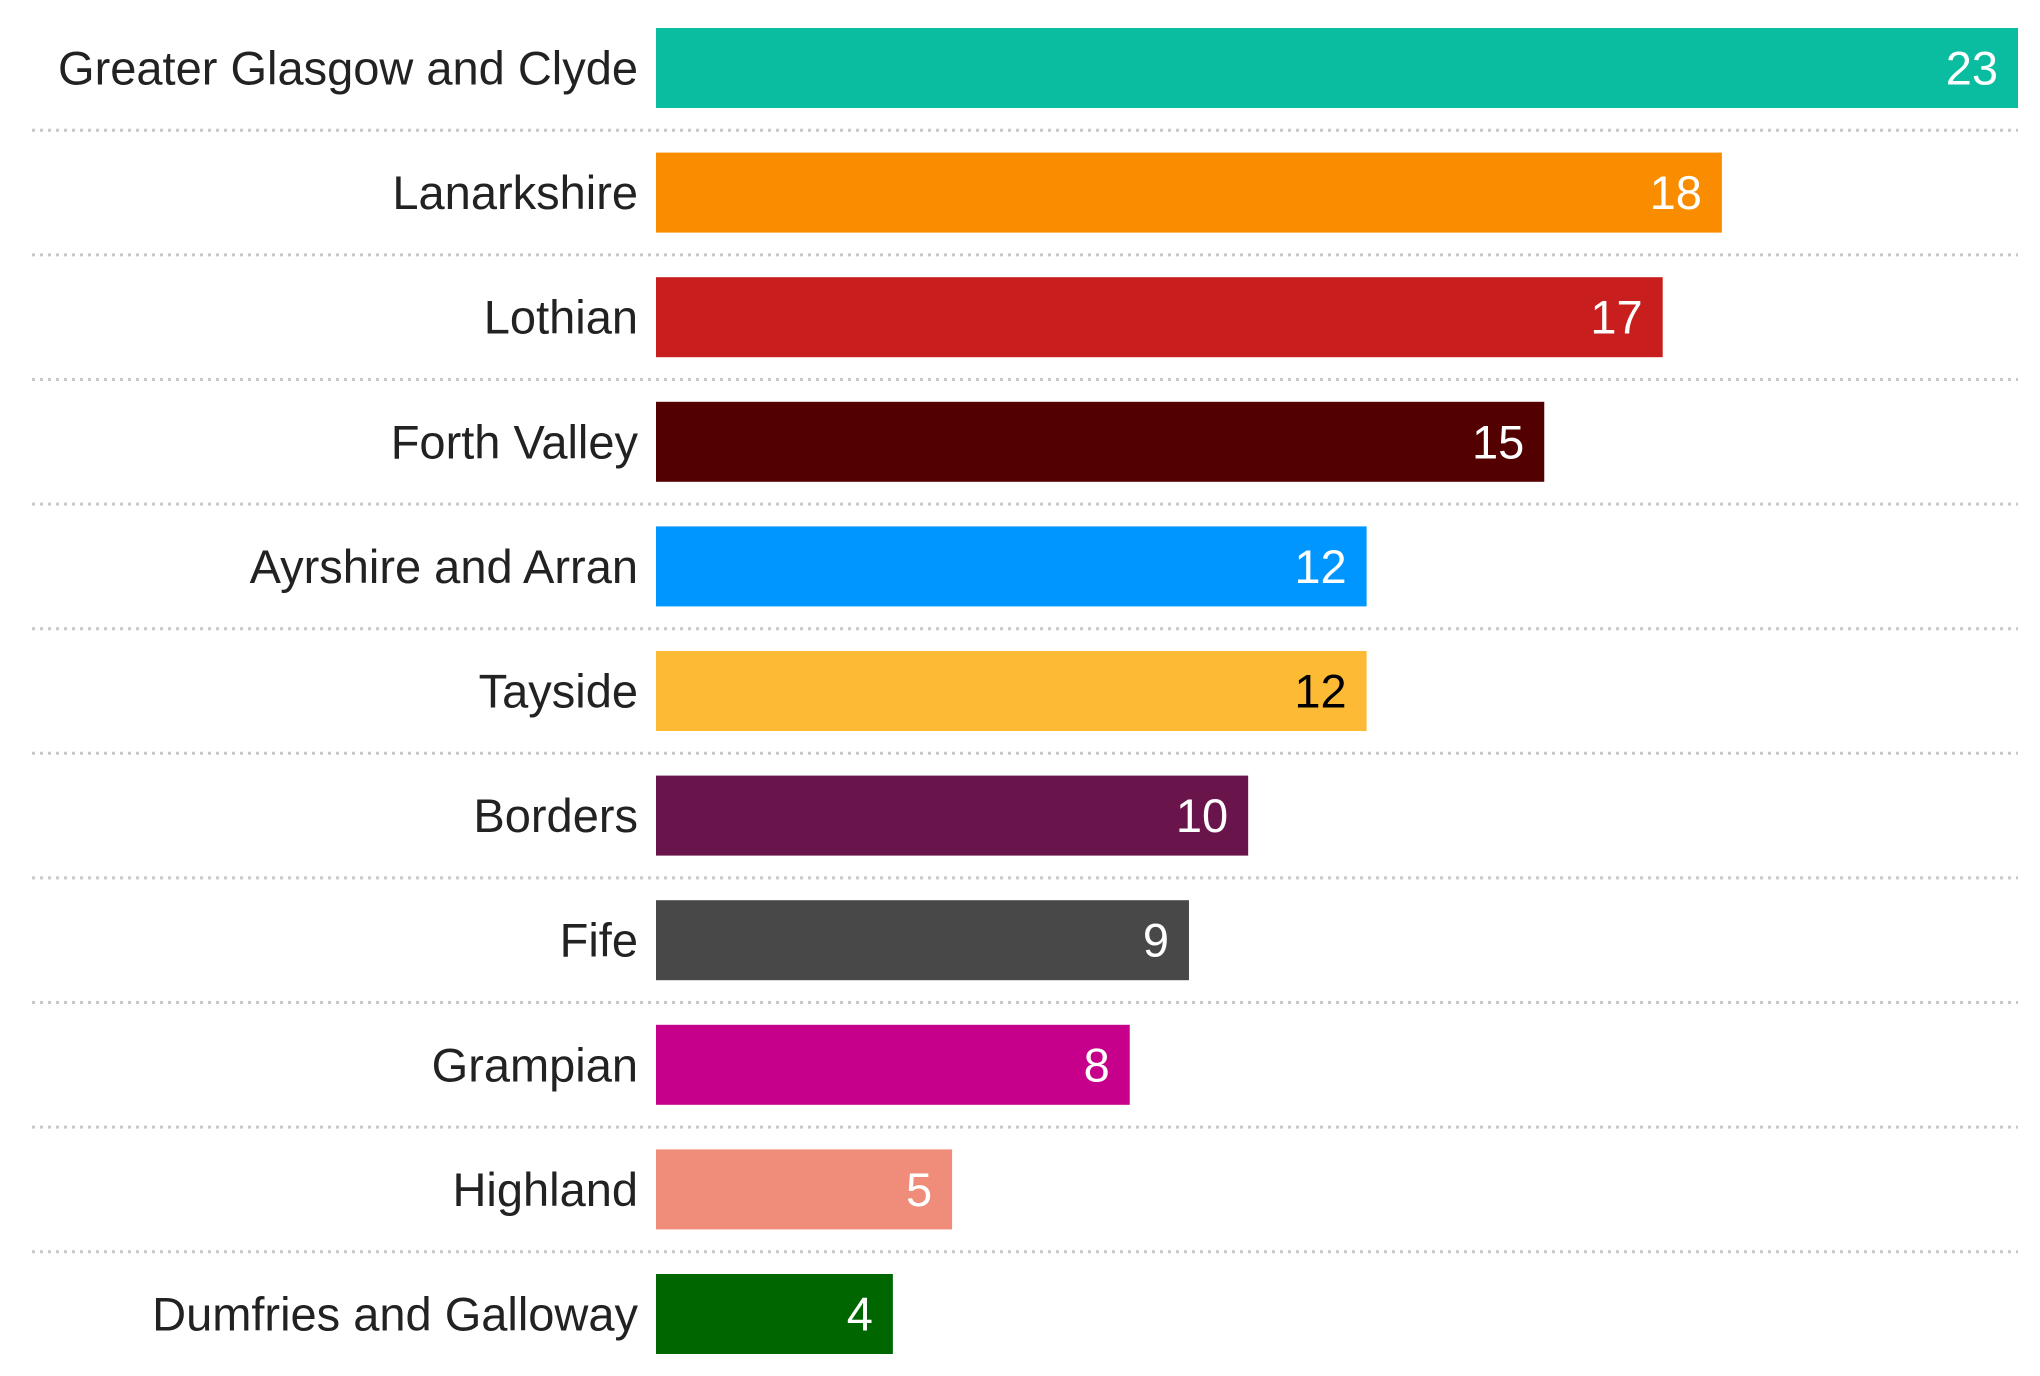 The height and width of the screenshot is (1376, 2040). What do you see at coordinates (395, 1314) in the screenshot?
I see `category-label: Dumfries and Galloway` at bounding box center [395, 1314].